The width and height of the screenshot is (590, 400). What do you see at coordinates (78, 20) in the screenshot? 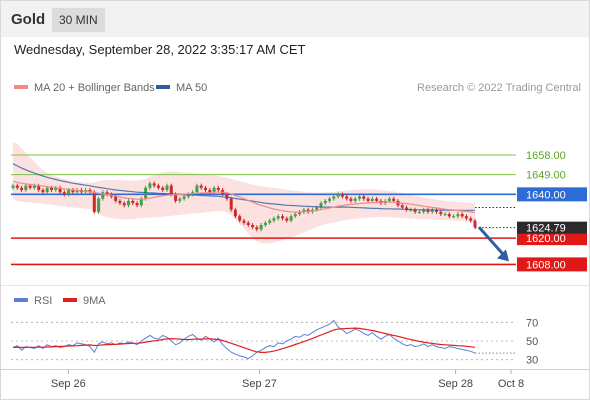
I see `timeframe-button: 30 MIN` at bounding box center [78, 20].